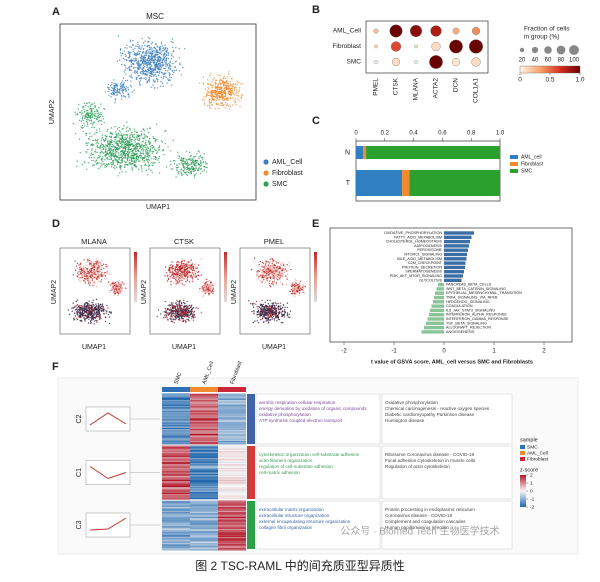  I want to click on x-tick-label: 1.0, so click(500, 134).